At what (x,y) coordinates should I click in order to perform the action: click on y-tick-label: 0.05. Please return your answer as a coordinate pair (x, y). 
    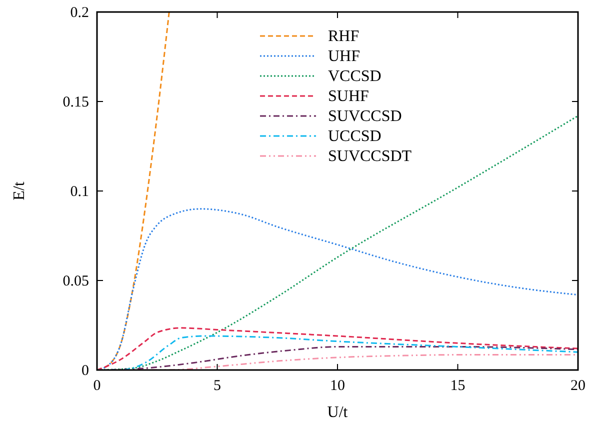
    Looking at the image, I should click on (75, 282).